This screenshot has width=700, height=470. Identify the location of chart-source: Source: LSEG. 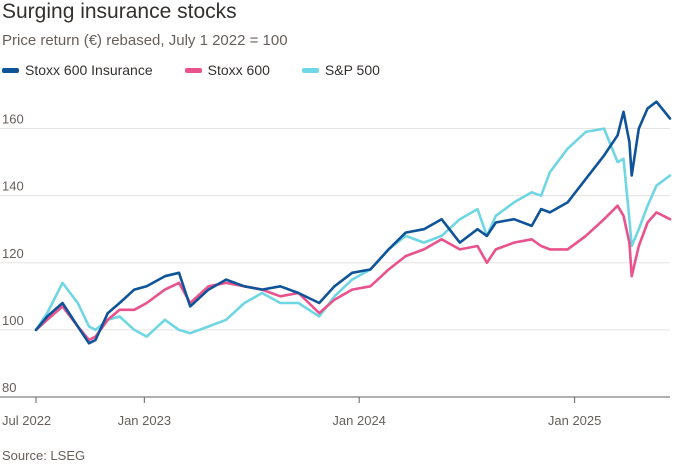
(44, 455).